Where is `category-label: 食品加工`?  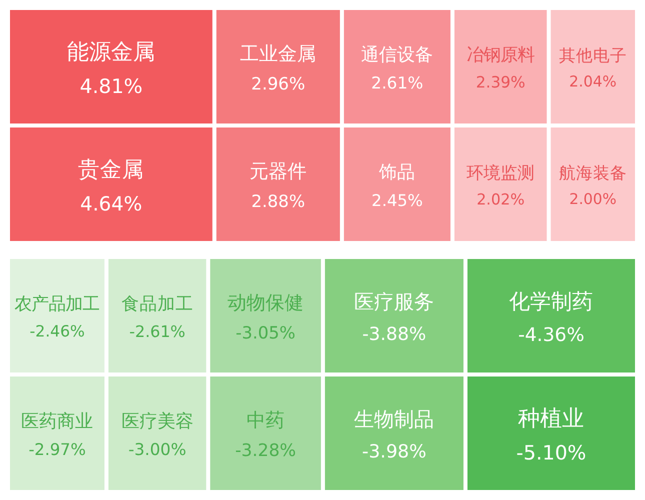
category-label: 食品加工 is located at coordinates (157, 304).